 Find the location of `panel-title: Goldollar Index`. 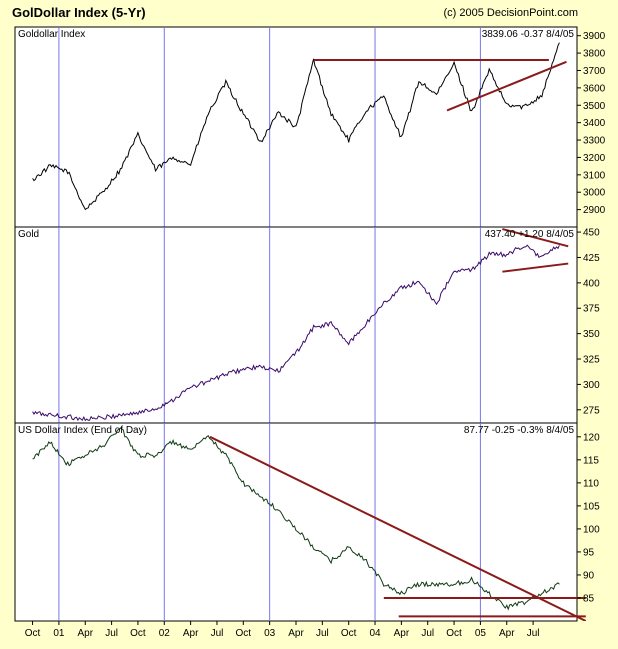

panel-title: Goldollar Index is located at coordinates (51, 34).